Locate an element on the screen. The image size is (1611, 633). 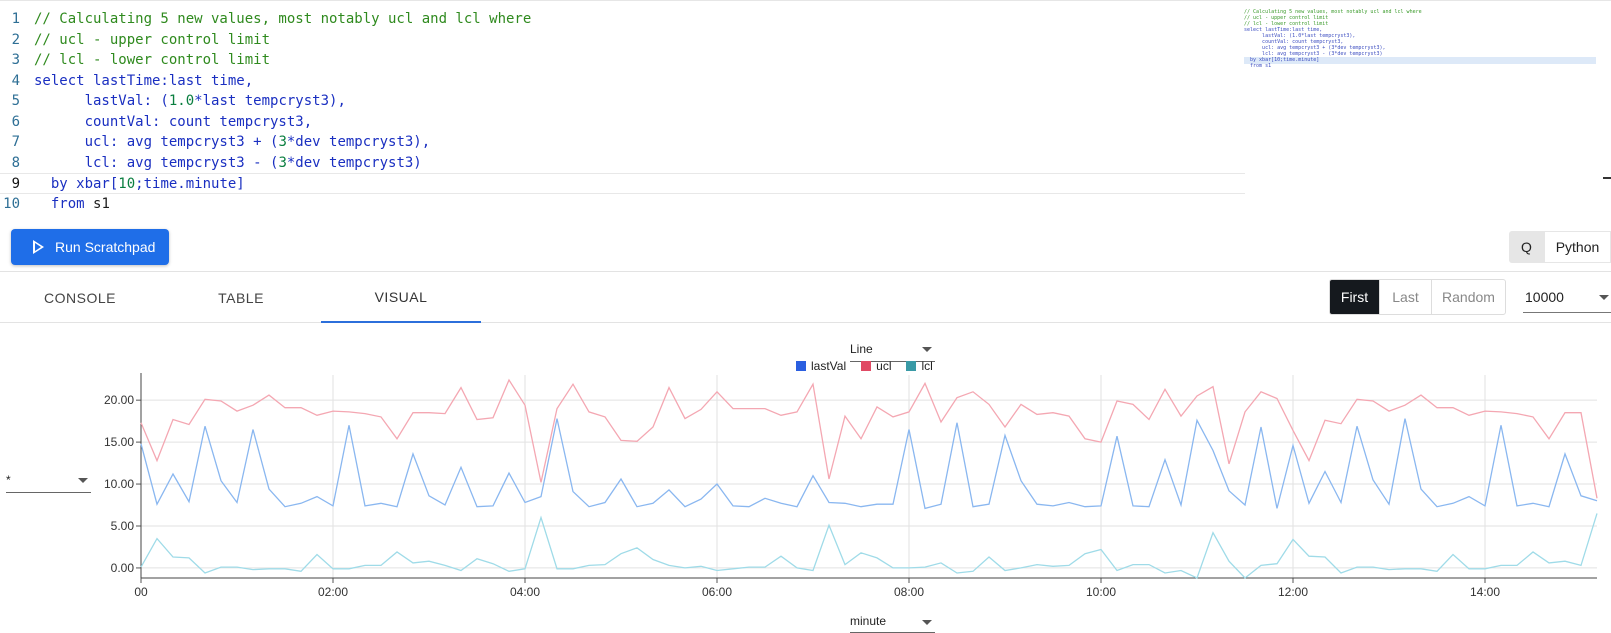
minimap-line: from s1 is located at coordinates (1257, 66).